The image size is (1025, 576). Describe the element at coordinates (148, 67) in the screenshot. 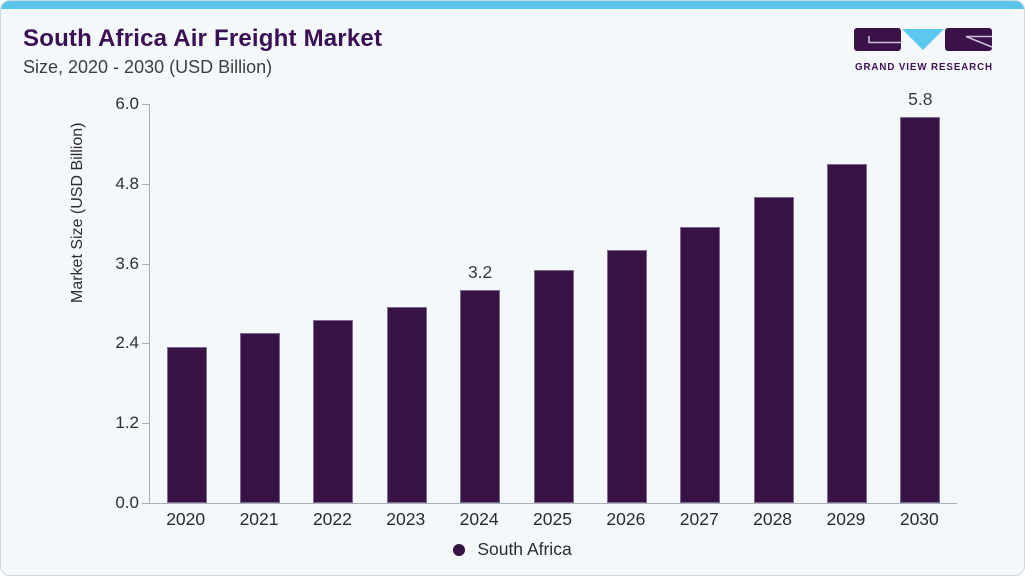

I see `page-subtitle: Size, 2020 - 2030 (USD Billion)` at that location.